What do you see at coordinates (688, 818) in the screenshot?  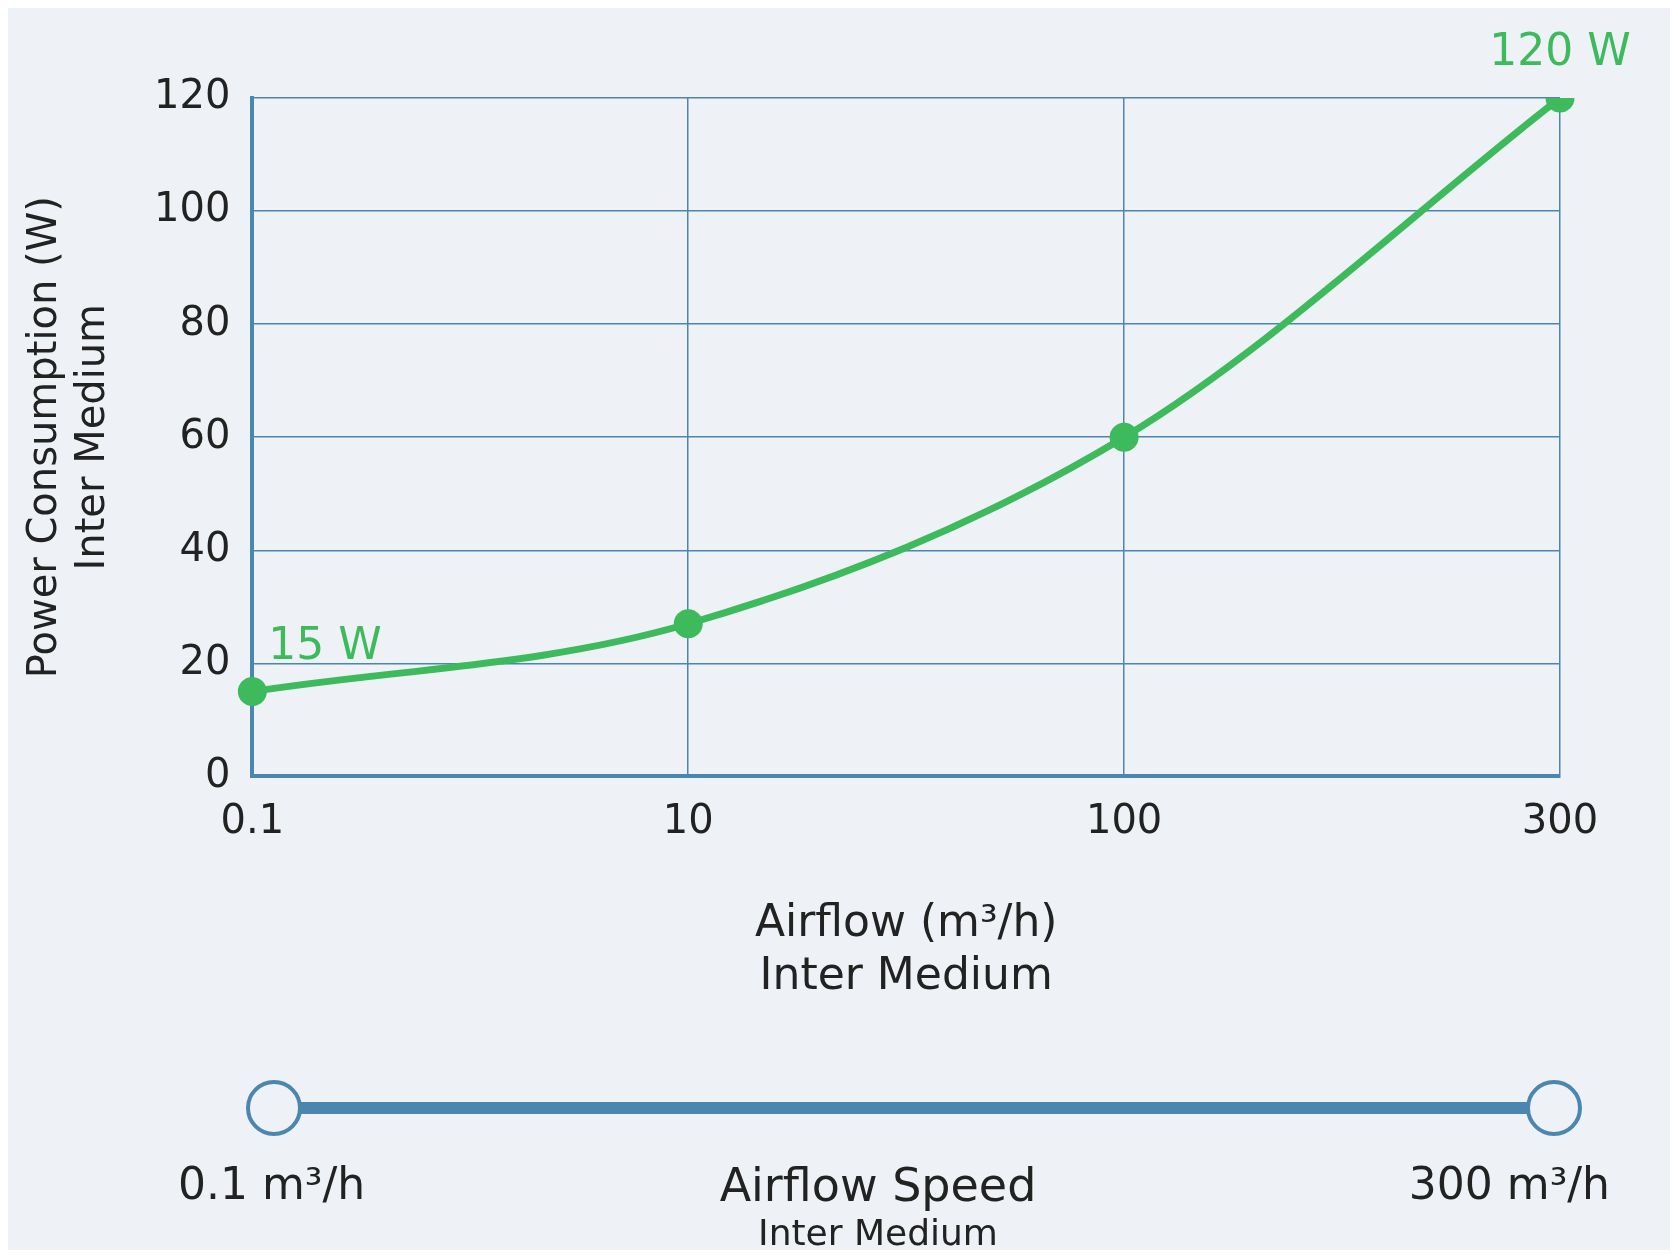 I see `x-tick-label: 10` at bounding box center [688, 818].